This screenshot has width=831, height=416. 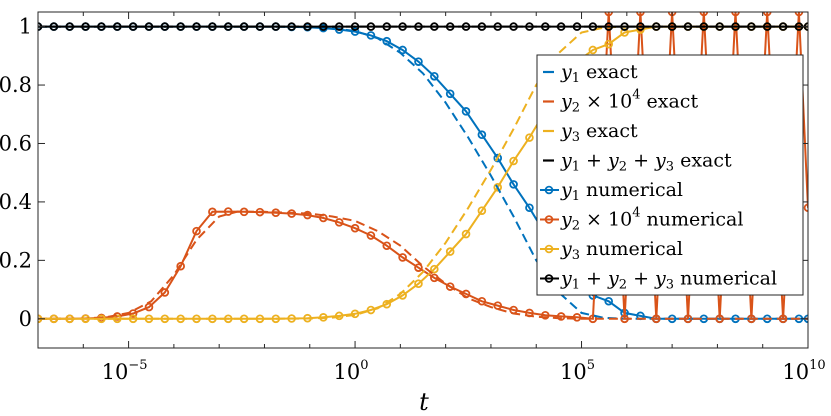 I want to click on legend-entry: y1 + y2 + y3 exact, so click(x=637, y=162).